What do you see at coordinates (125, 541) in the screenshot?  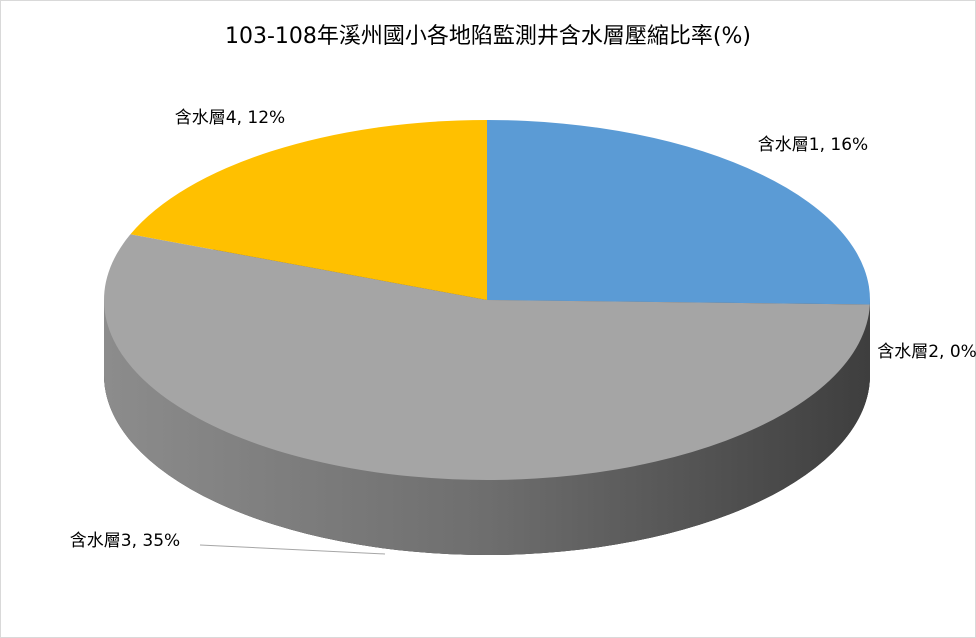 I see `data-label: 含水層3, 35%` at bounding box center [125, 541].